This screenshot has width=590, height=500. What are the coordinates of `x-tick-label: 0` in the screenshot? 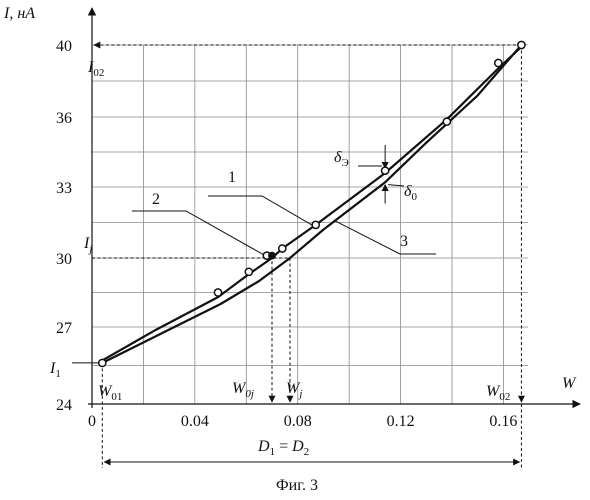 It's located at (92, 421).